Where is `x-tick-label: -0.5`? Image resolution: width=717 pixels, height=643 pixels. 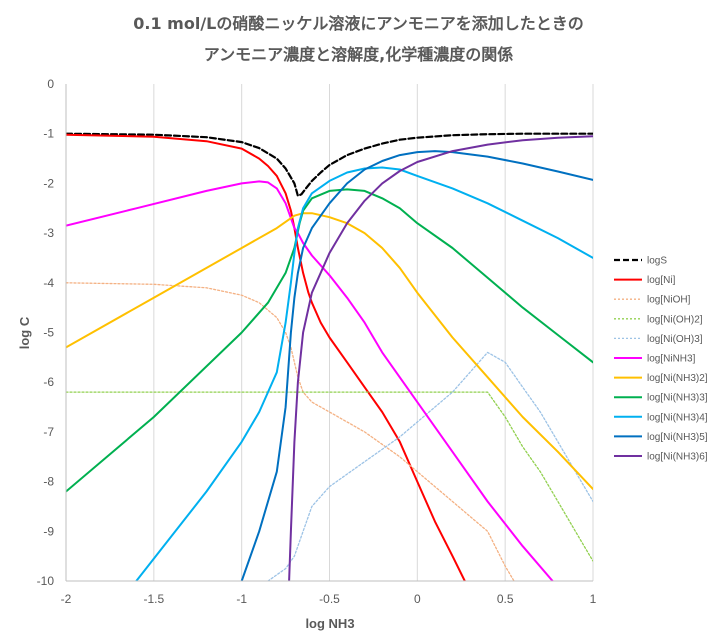 x-tick-label: -0.5 is located at coordinates (329, 599).